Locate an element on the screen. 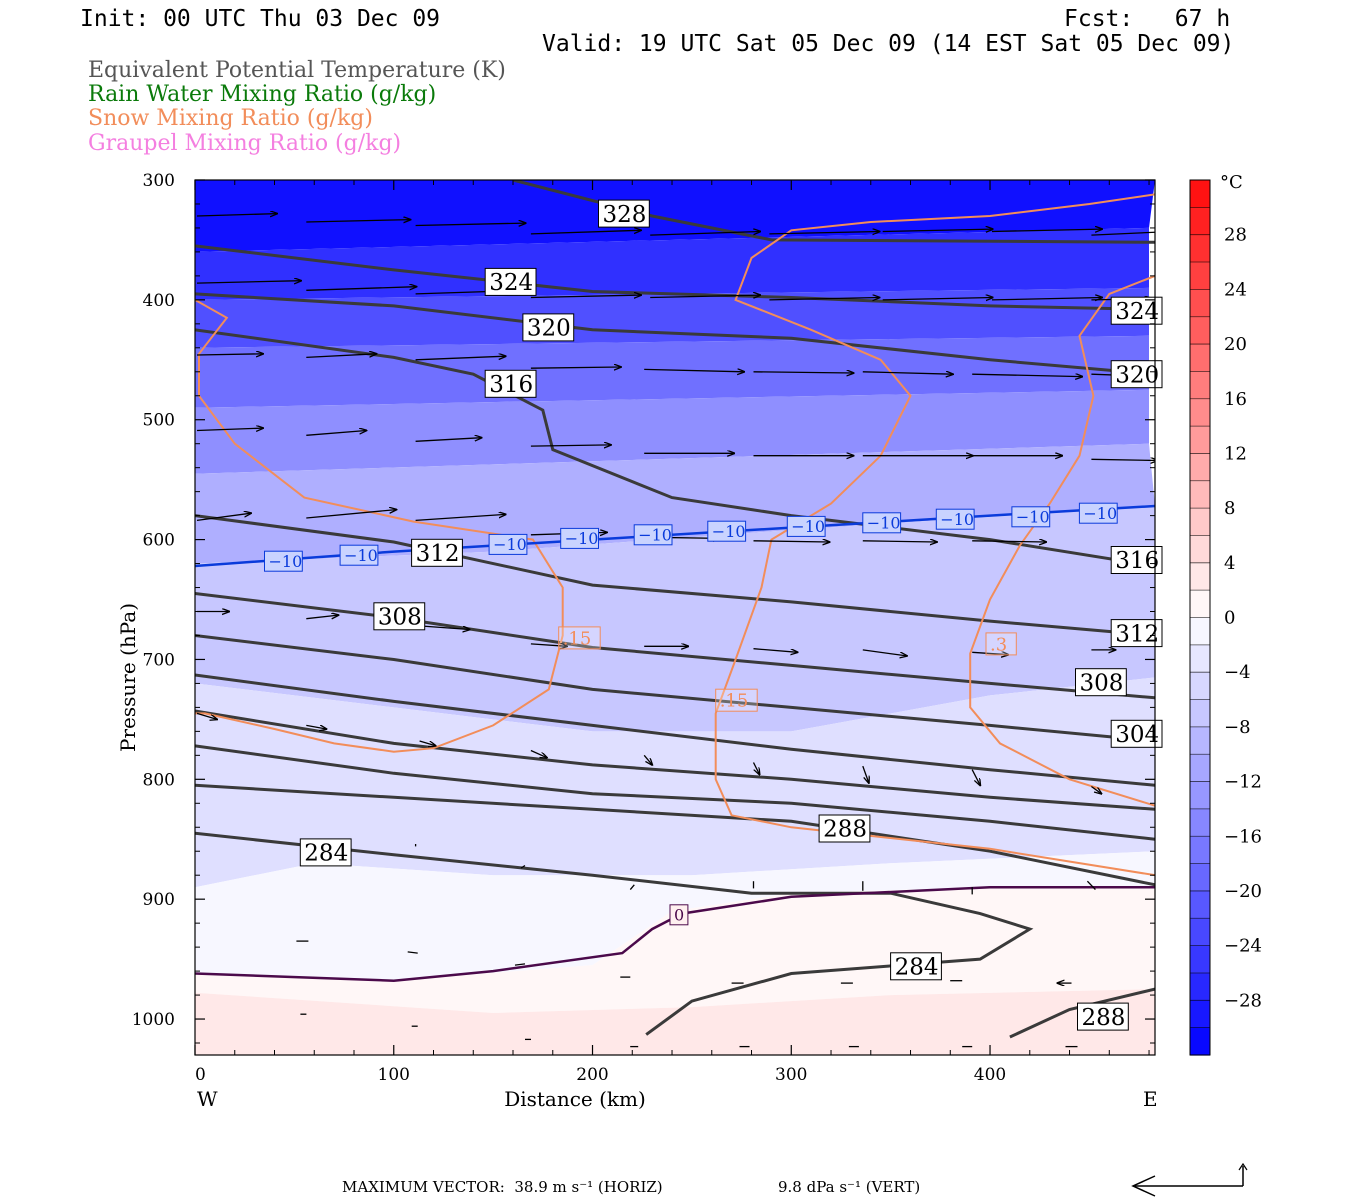 The image size is (1350, 1200). contour-label-text: 288 is located at coordinates (845, 830).